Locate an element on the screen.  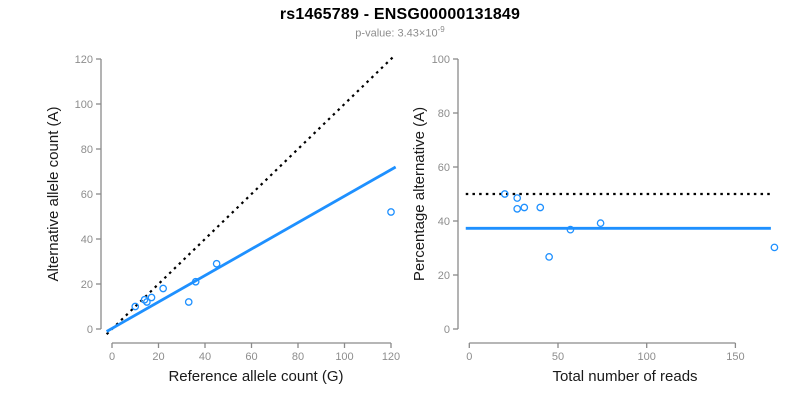
x-tick-label: 40 is located at coordinates (205, 357).